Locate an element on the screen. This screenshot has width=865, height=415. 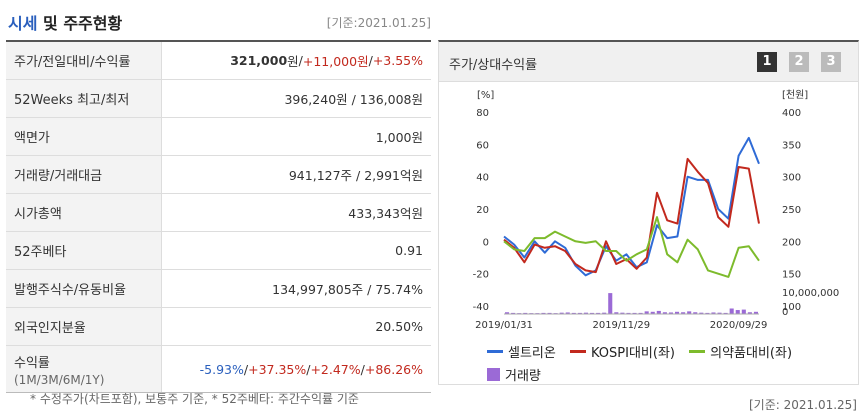
legend-label: 셀트리온 is located at coordinates (532, 353).